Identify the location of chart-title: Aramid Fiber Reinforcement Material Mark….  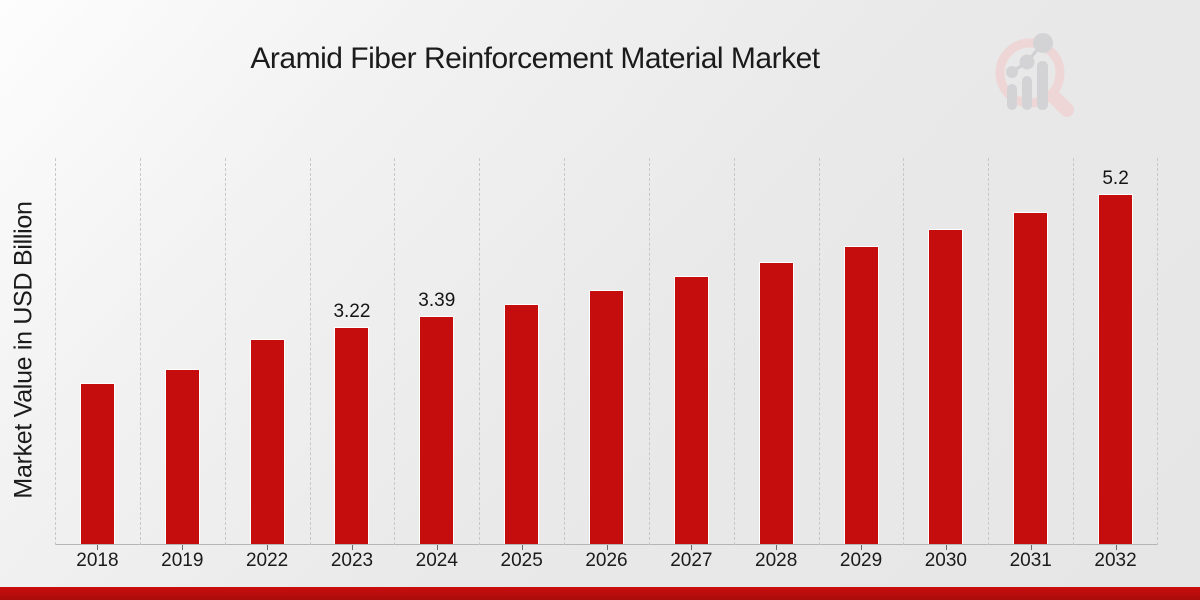
(535, 58).